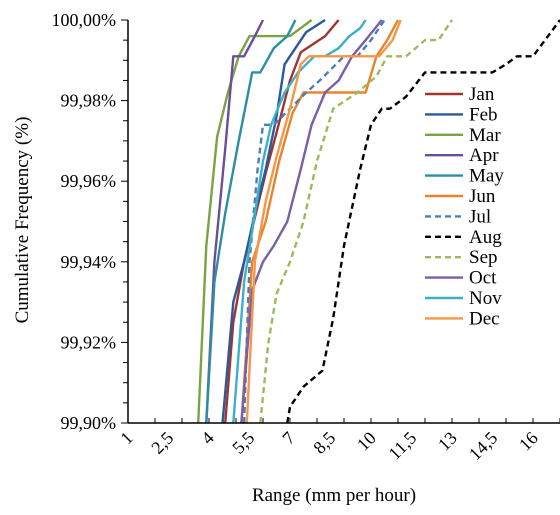 The height and width of the screenshot is (515, 560). I want to click on y-tick-label: 100,00%, so click(84, 20).